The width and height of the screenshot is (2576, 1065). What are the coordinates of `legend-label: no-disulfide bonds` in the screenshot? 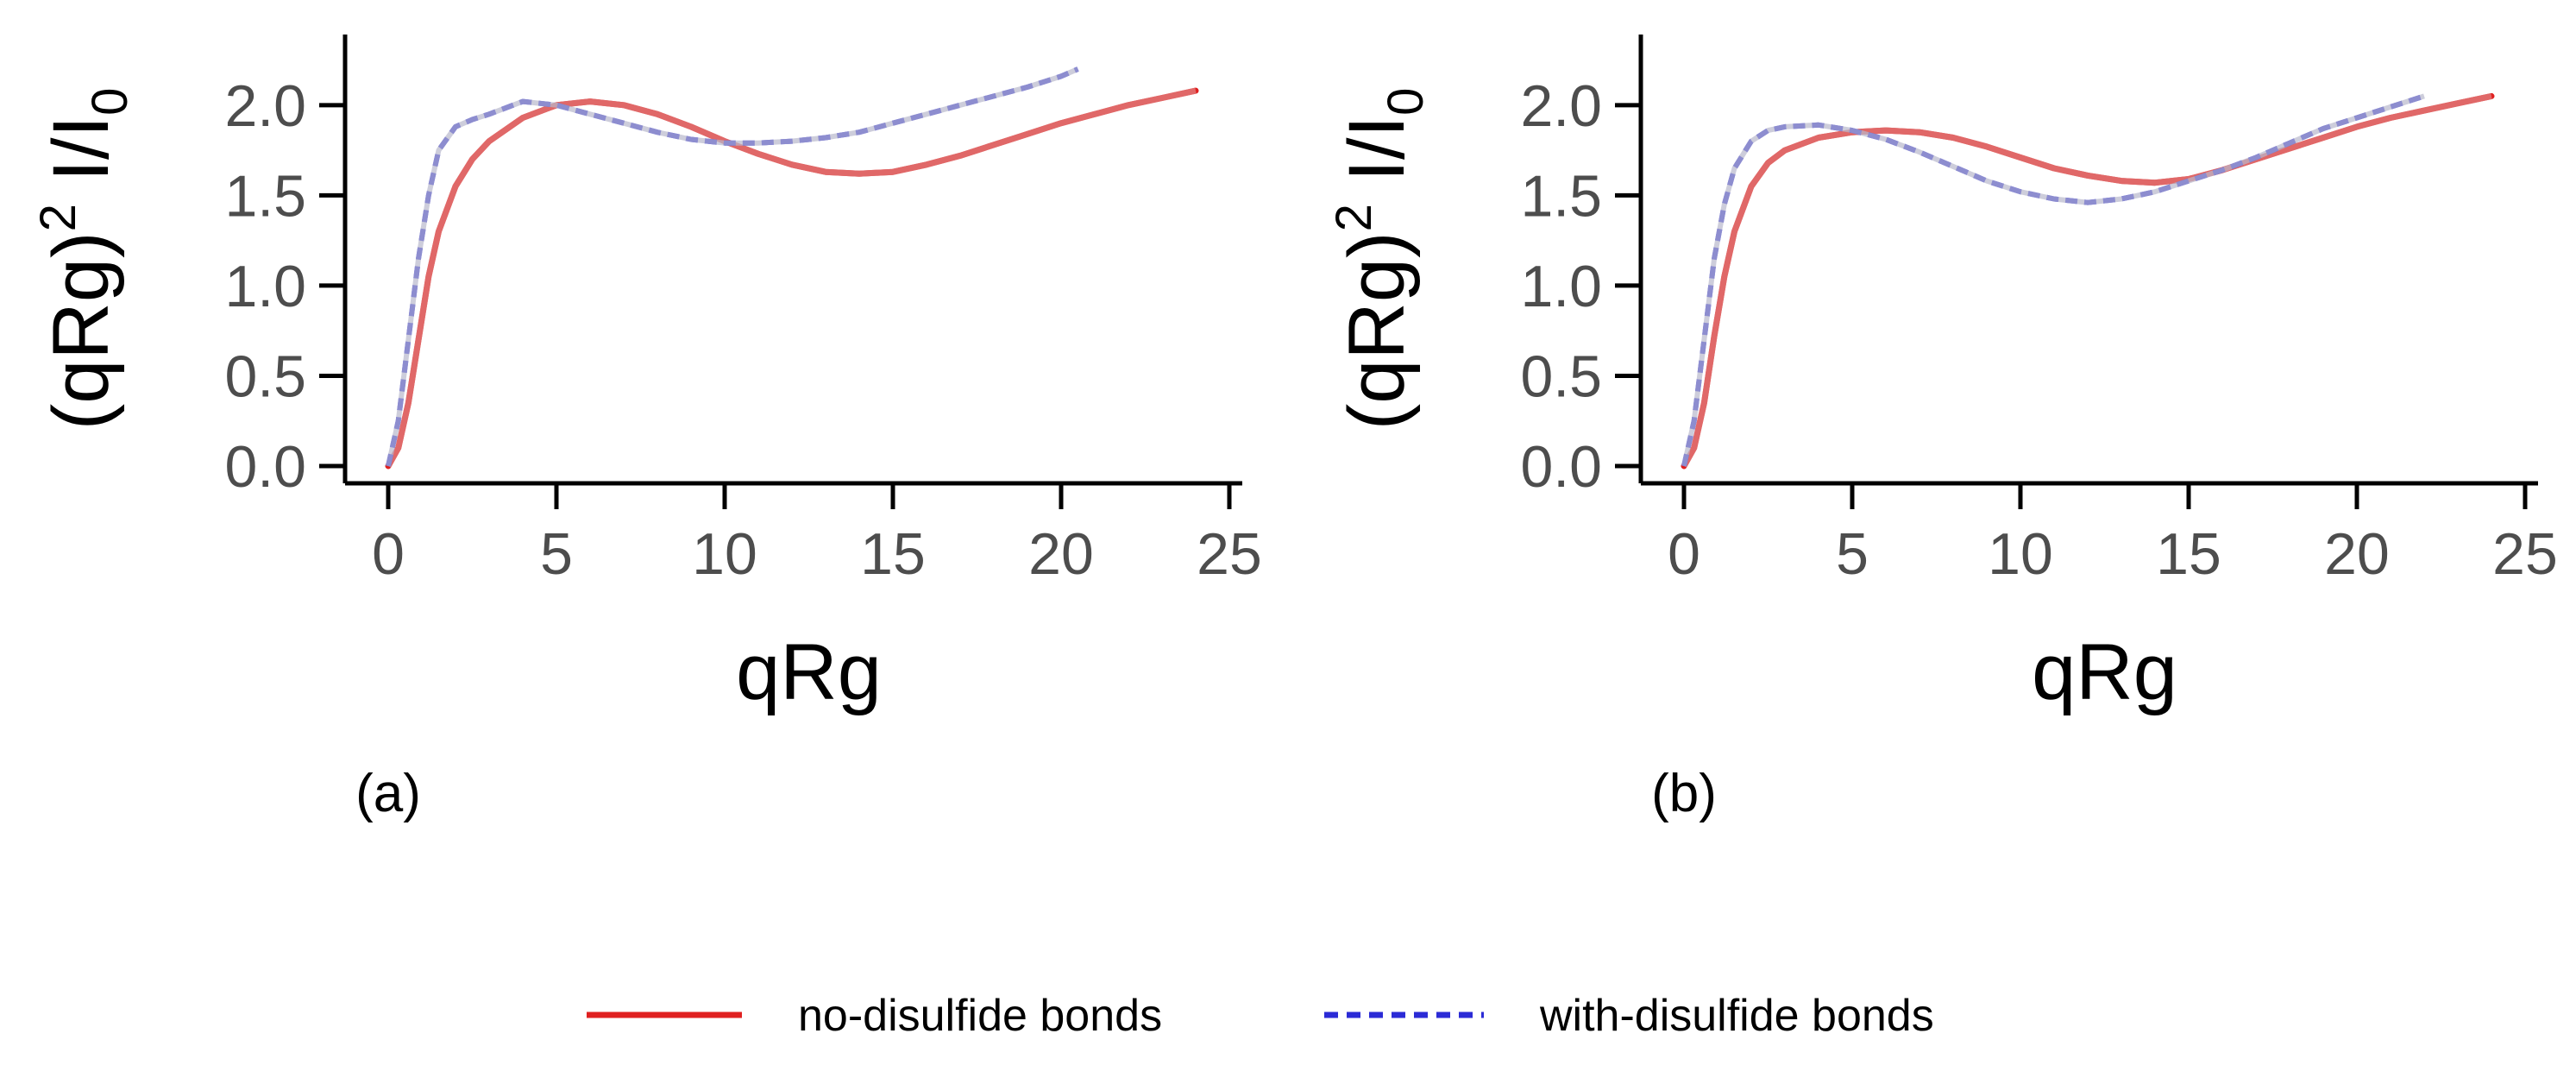 It's located at (980, 1016).